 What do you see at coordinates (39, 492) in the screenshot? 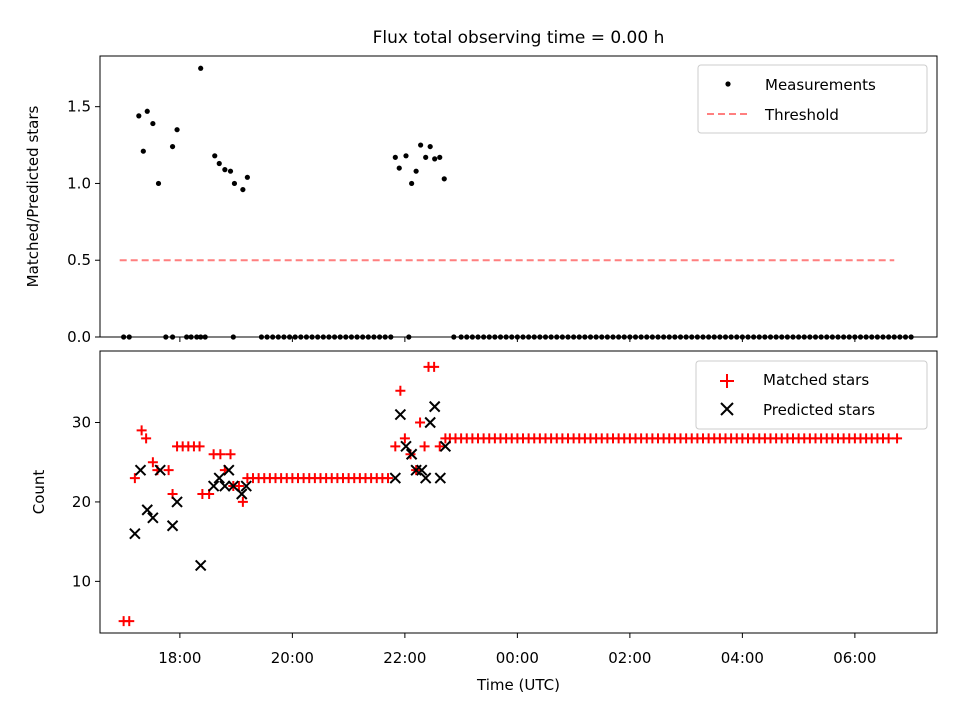
I see `bottom-chart-y-axis-label: Count` at bounding box center [39, 492].